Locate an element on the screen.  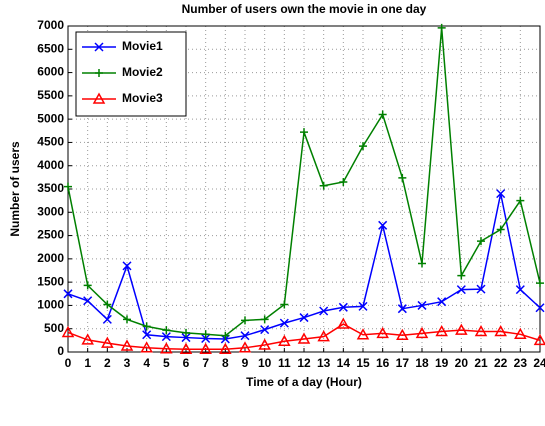
x-tick-label: 3 is located at coordinates (127, 363).